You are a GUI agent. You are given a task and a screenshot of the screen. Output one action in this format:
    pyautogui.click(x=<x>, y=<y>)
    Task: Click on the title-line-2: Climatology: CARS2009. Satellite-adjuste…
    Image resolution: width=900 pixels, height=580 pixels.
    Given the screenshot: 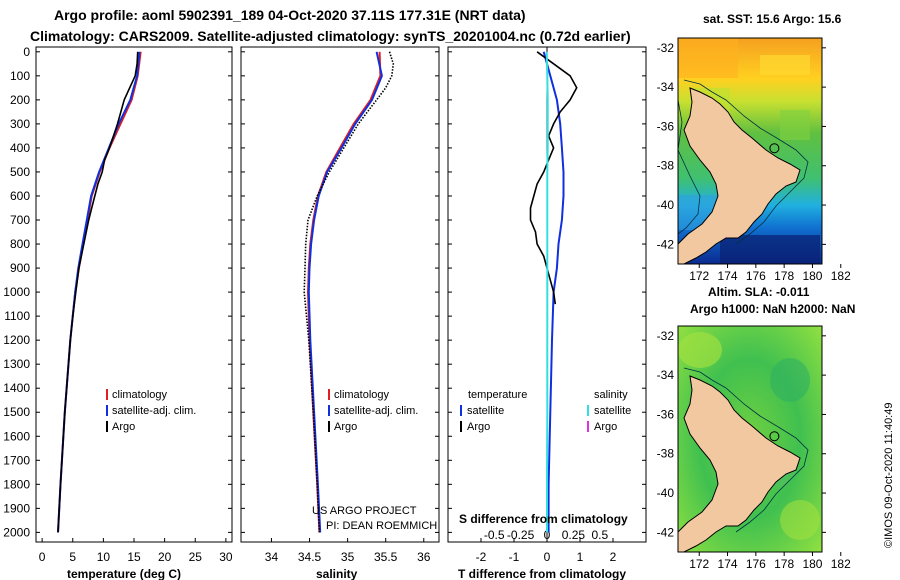 What is the action you would take?
    pyautogui.click(x=330, y=36)
    